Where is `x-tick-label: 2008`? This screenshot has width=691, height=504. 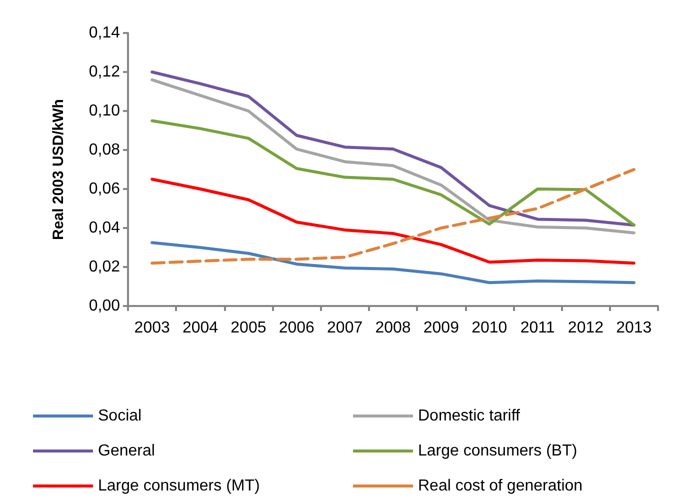
x-tick-label: 2008 is located at coordinates (393, 328).